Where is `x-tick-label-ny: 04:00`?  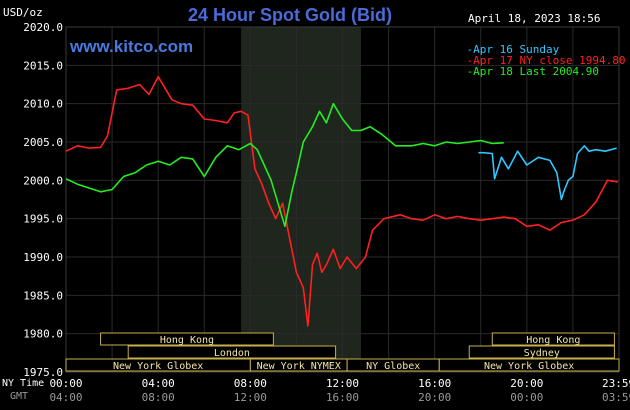
x-tick-label-ny: 04:00 is located at coordinates (158, 383).